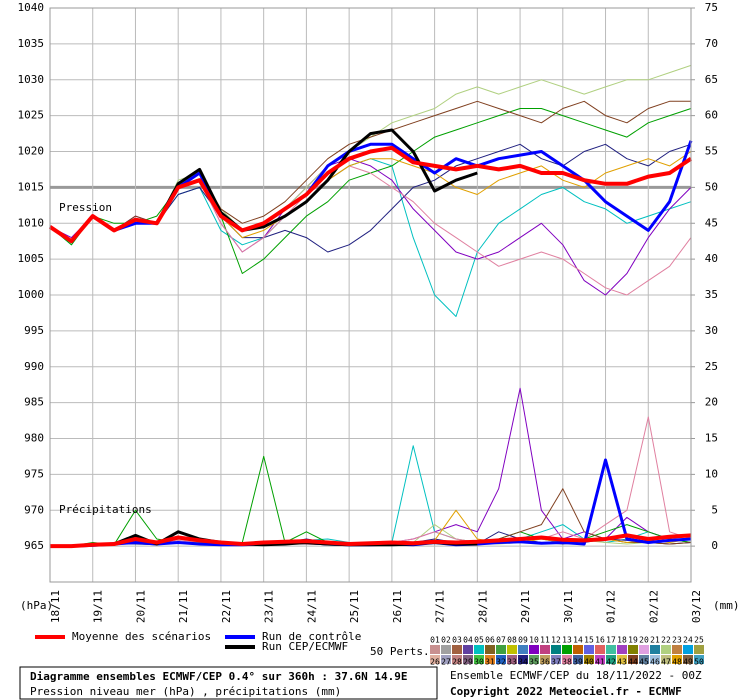 The image size is (740, 700). What do you see at coordinates (501, 640) in the screenshot?
I see `perturbation-label: 07` at bounding box center [501, 640].